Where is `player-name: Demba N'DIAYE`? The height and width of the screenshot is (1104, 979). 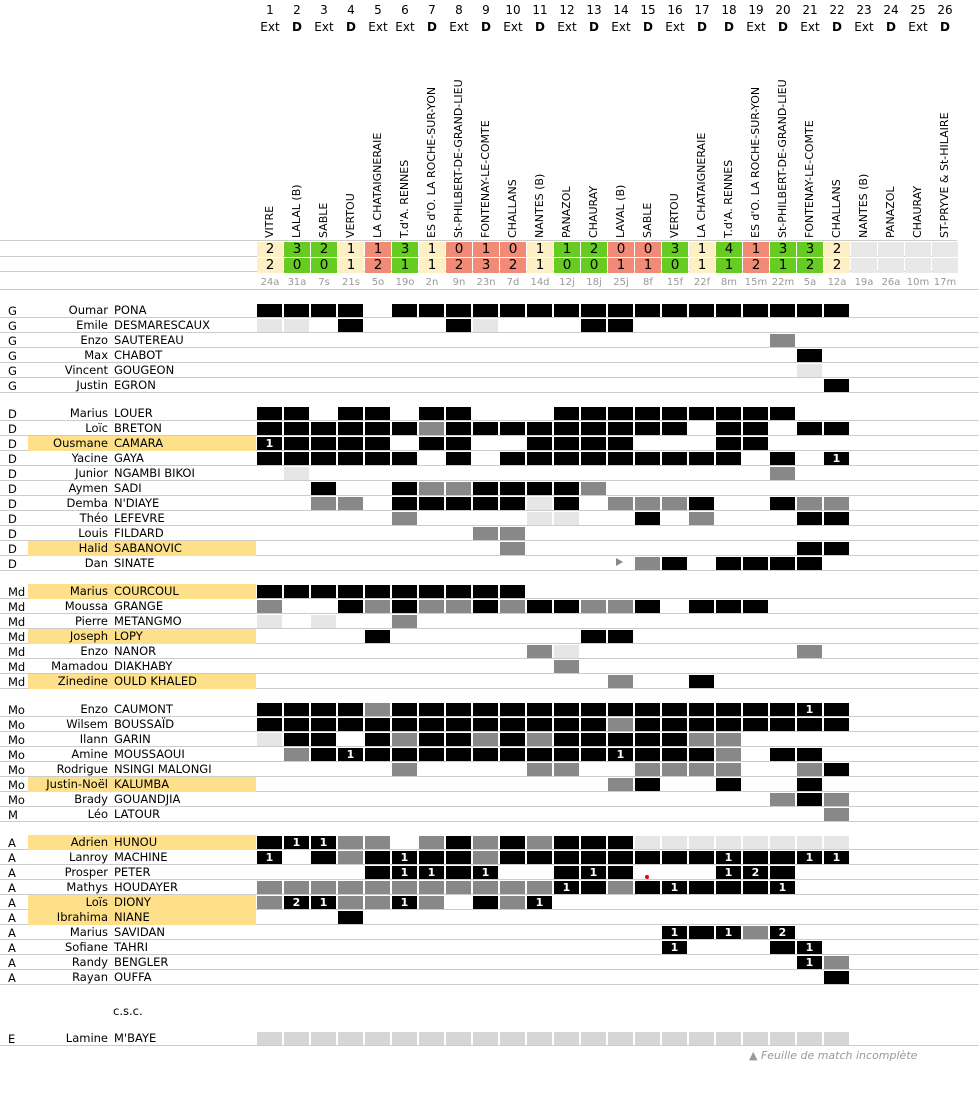 player-name: Demba N'DIAYE is located at coordinates (142, 503).